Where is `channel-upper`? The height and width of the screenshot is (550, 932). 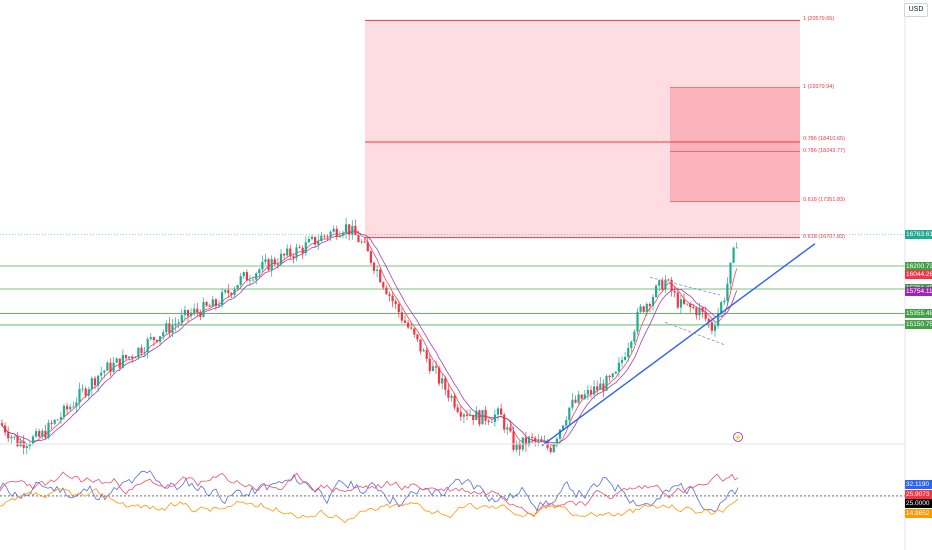 channel-upper is located at coordinates (685, 286).